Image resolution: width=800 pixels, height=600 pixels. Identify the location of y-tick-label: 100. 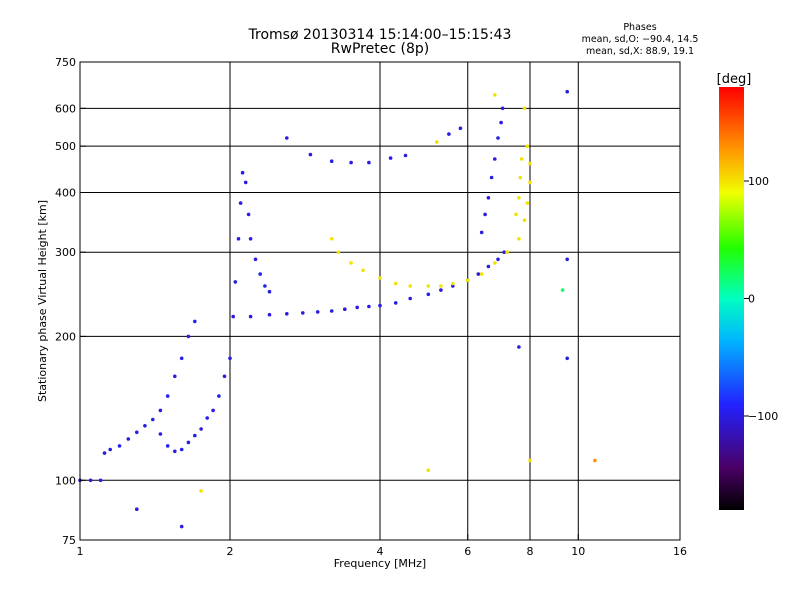
(65, 480).